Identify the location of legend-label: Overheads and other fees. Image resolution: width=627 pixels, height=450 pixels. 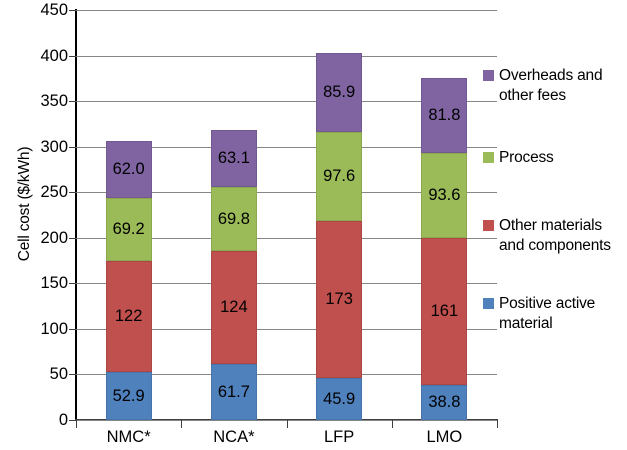
(551, 85).